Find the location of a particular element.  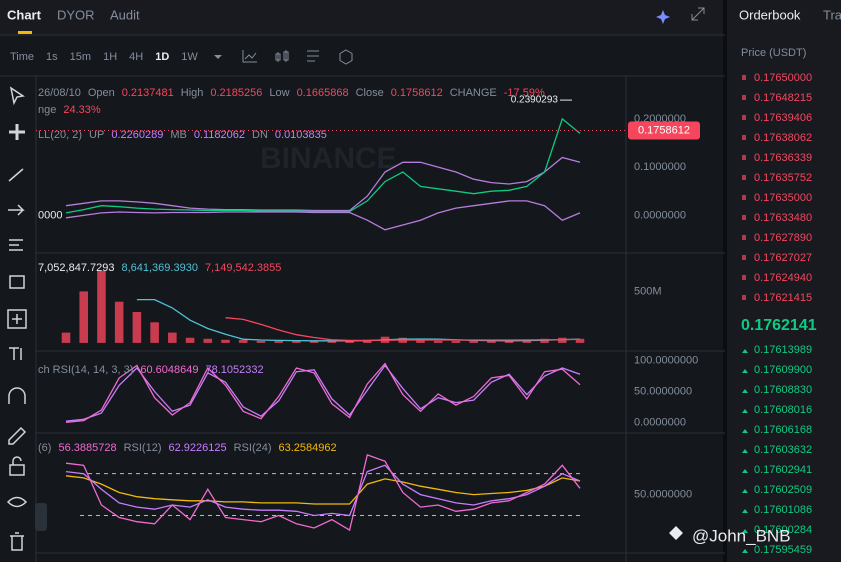

cursor-tool is located at coordinates (17, 96).